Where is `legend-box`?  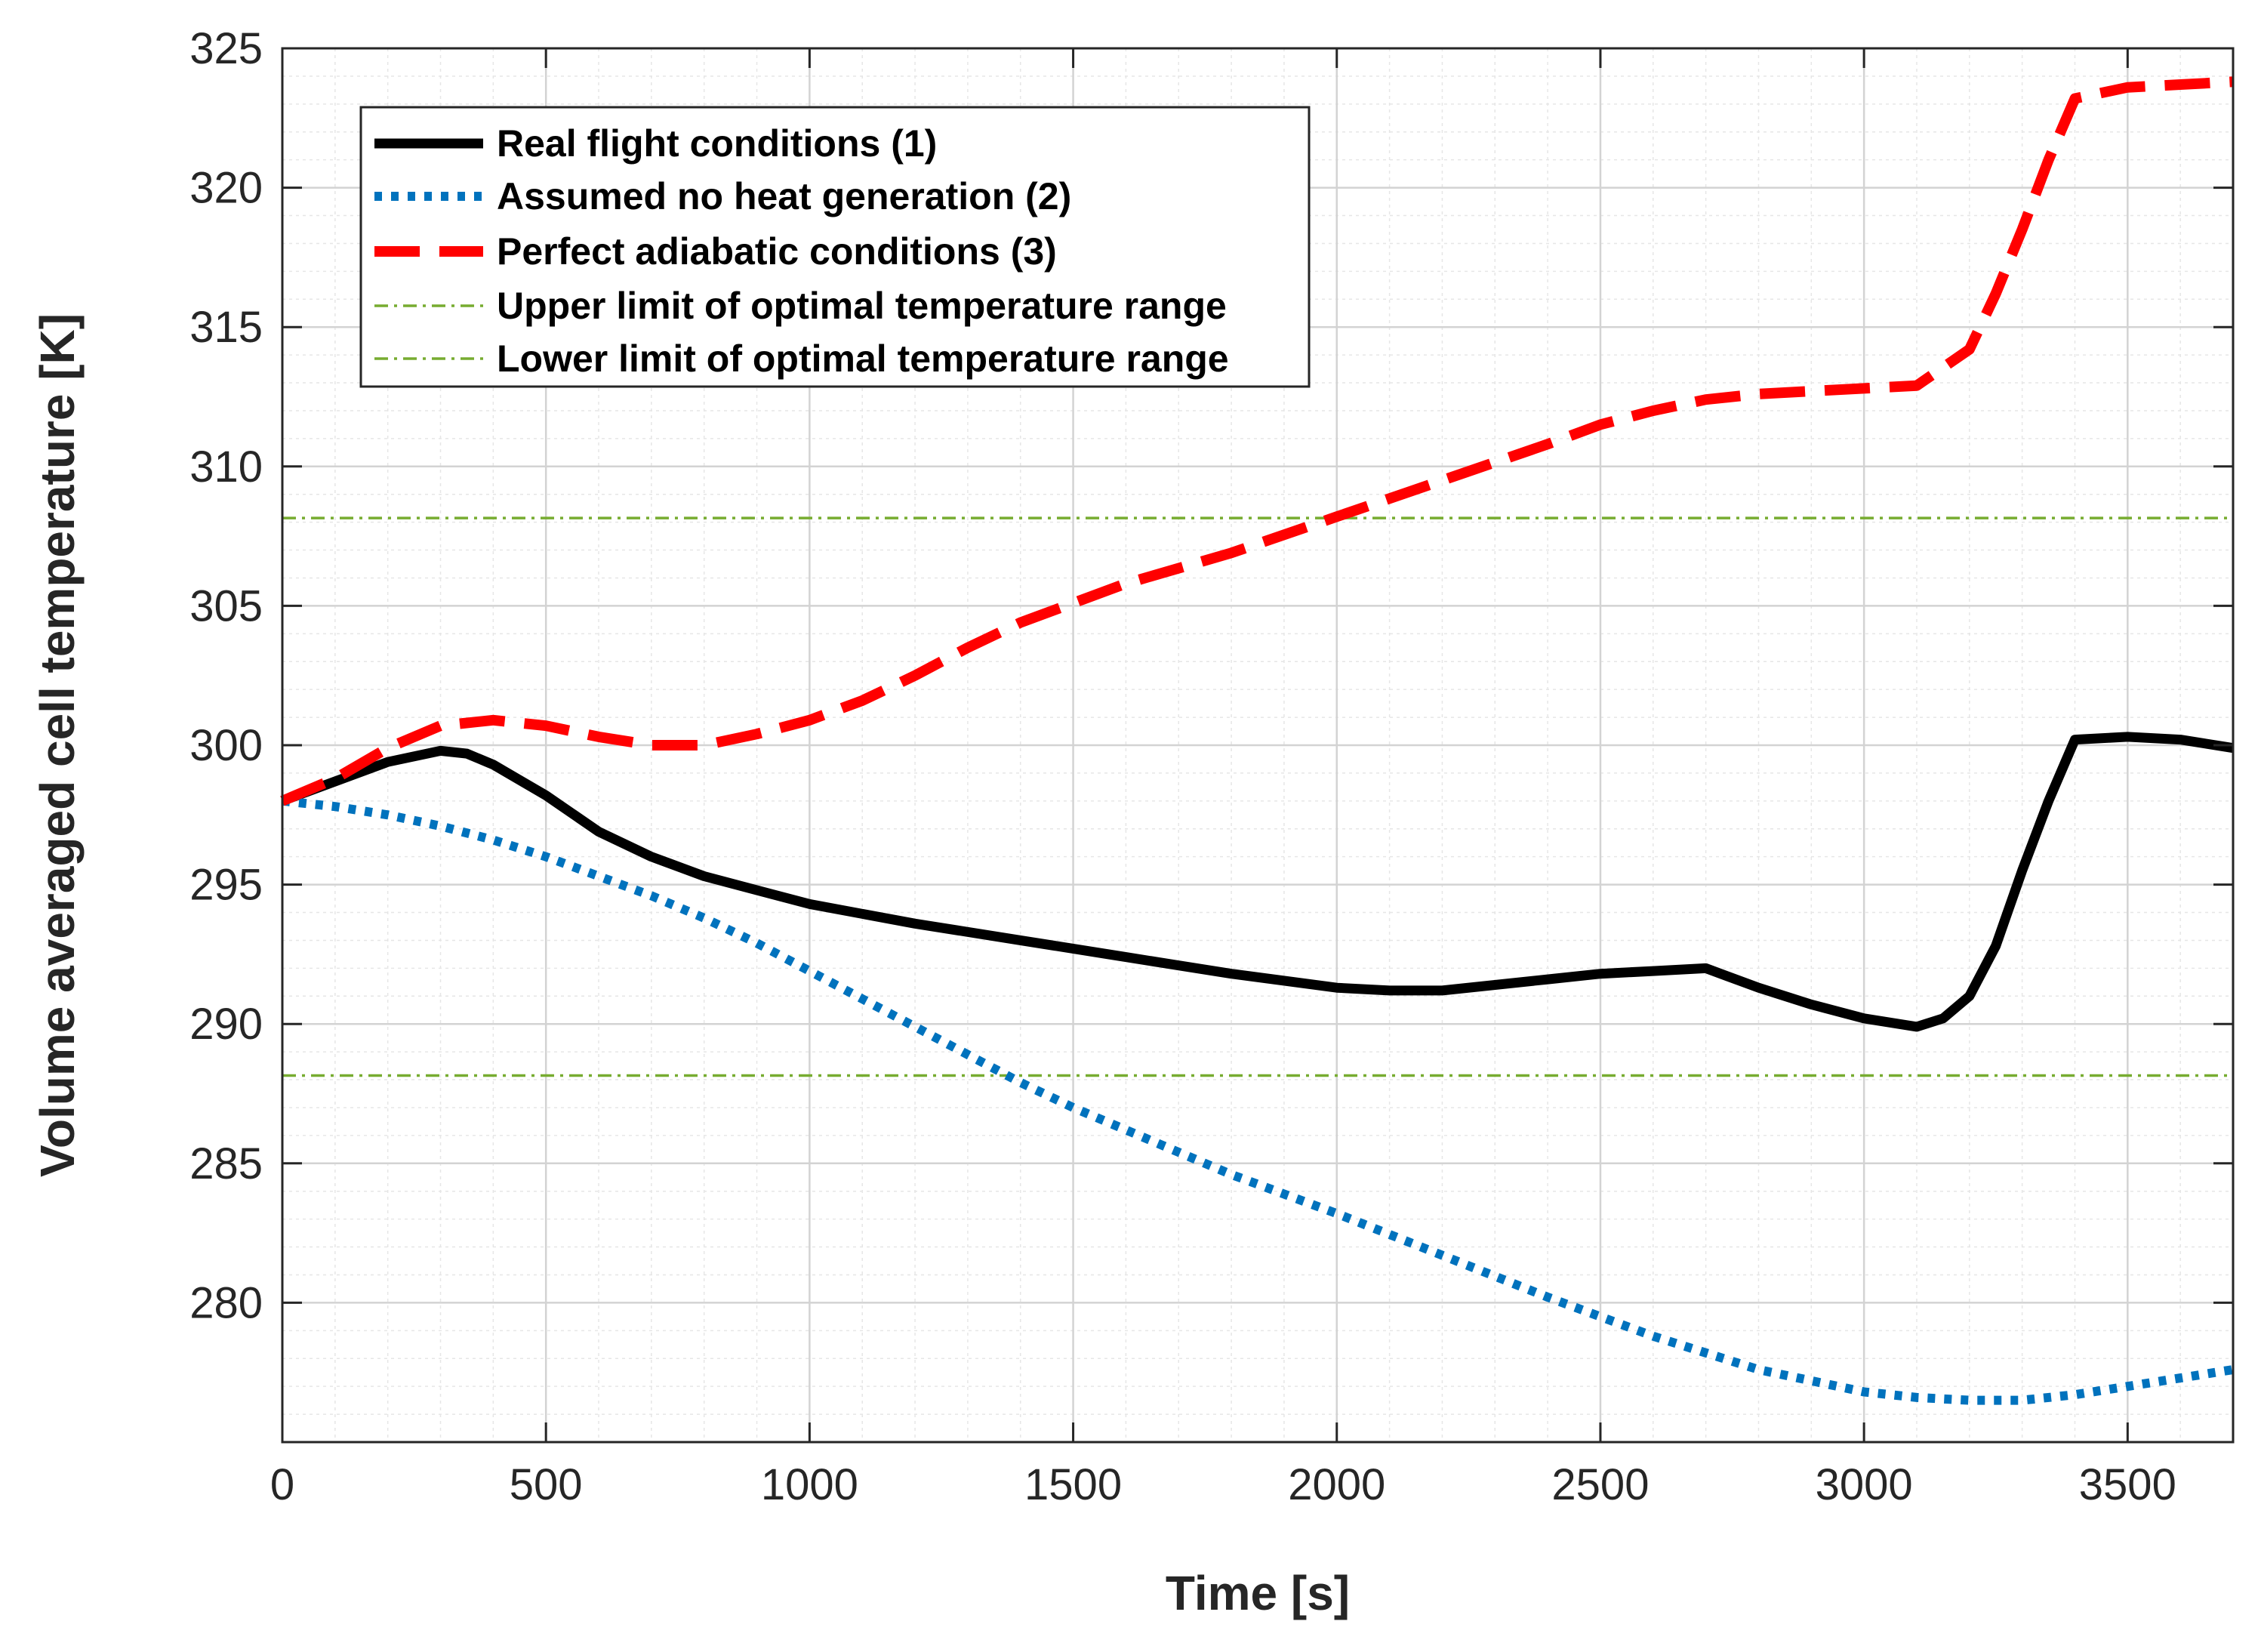 legend-box is located at coordinates (835, 247).